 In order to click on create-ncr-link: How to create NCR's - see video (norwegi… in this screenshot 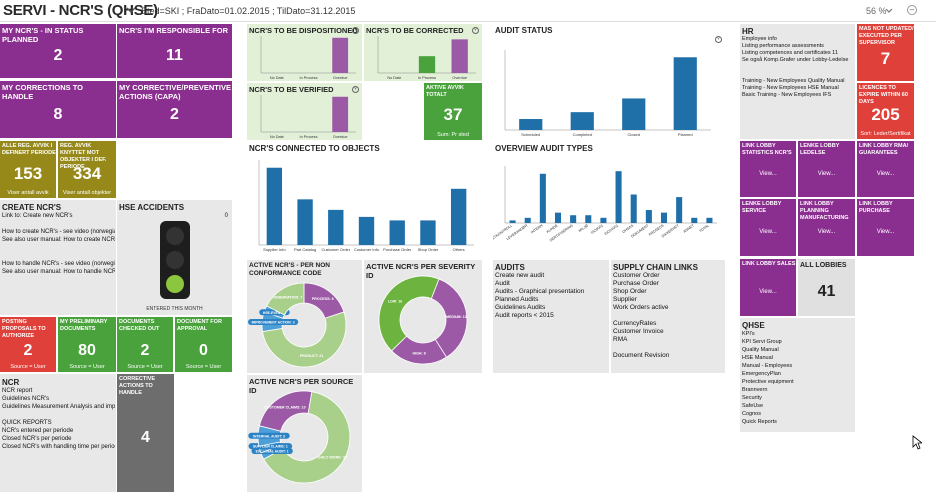, I will do `click(58, 232)`.